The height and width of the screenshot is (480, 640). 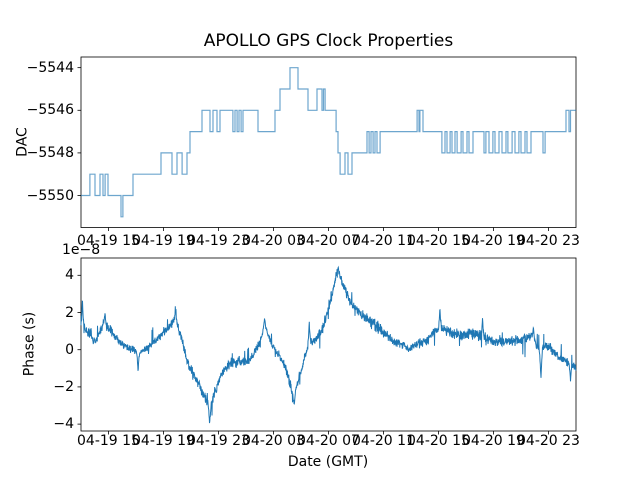 What do you see at coordinates (163, 441) in the screenshot?
I see `bottom-x-tick-label: 04-19 19` at bounding box center [163, 441].